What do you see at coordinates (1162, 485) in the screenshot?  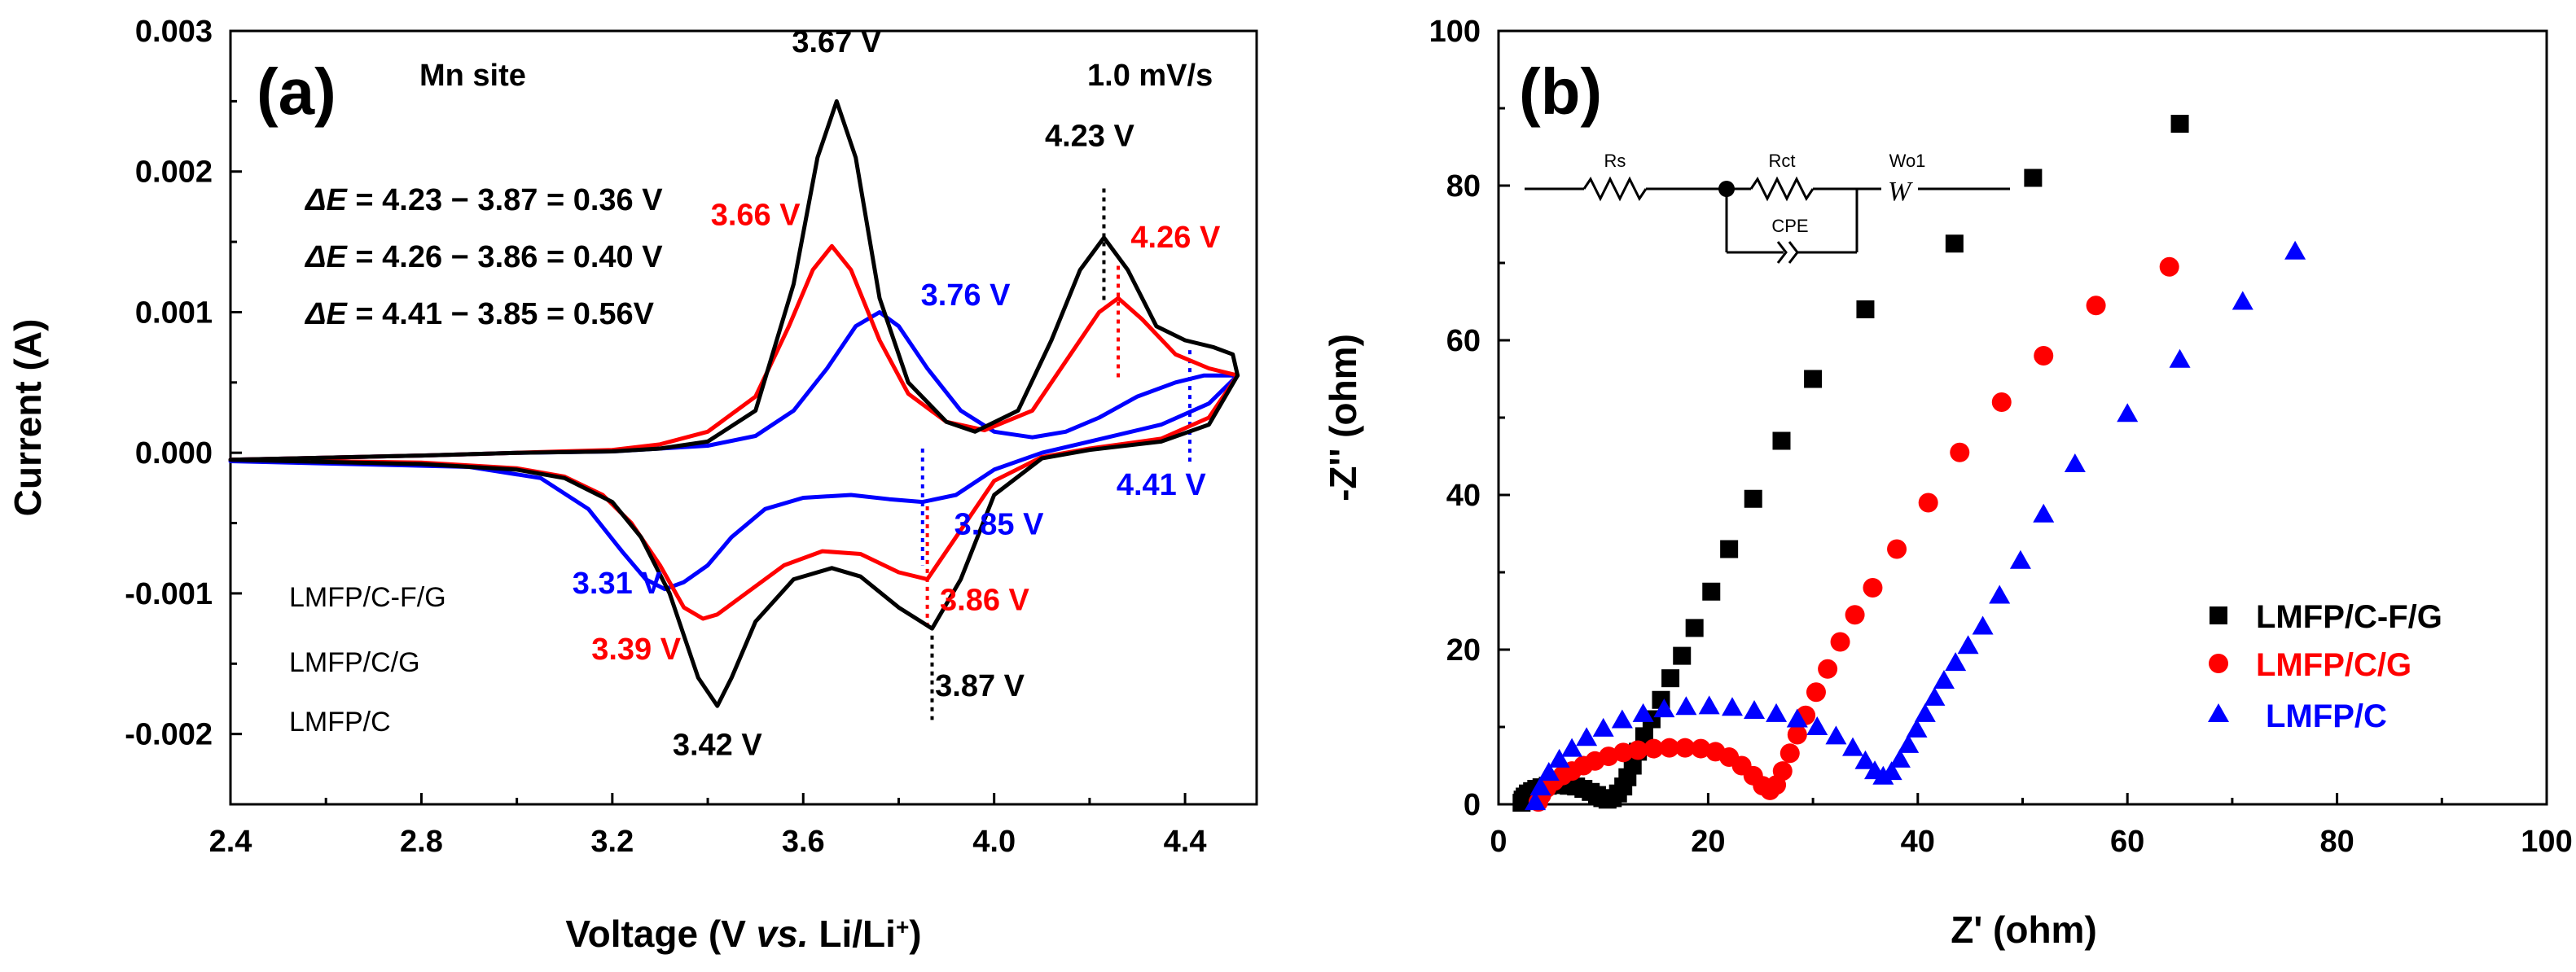 I see `peak-label-4-41-v-0000ff: 4.41 V` at bounding box center [1162, 485].